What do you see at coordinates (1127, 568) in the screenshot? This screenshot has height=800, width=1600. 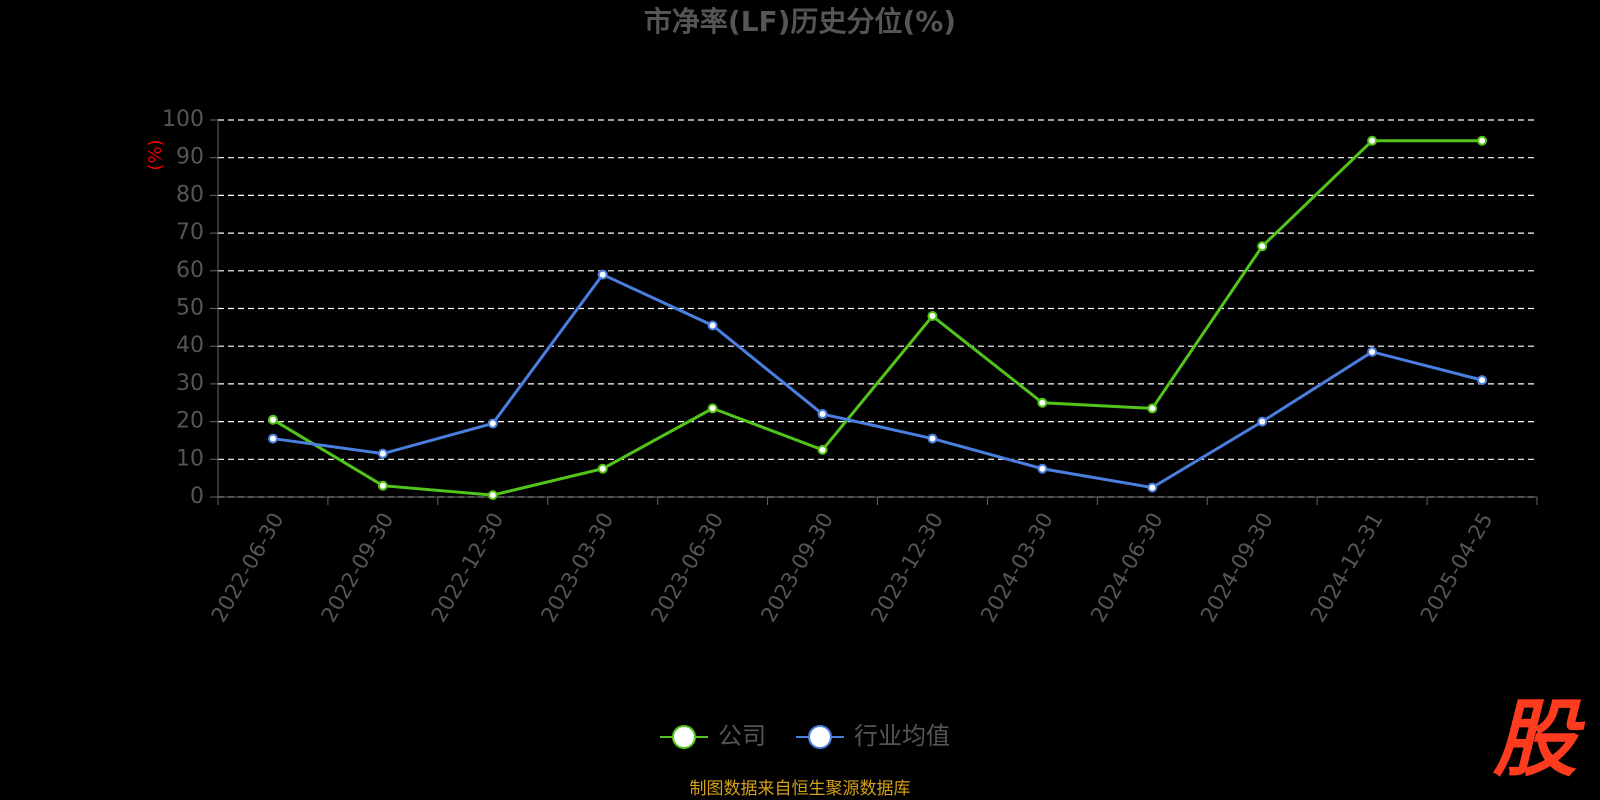 I see `x-tick-label: 2024-06-30` at bounding box center [1127, 568].